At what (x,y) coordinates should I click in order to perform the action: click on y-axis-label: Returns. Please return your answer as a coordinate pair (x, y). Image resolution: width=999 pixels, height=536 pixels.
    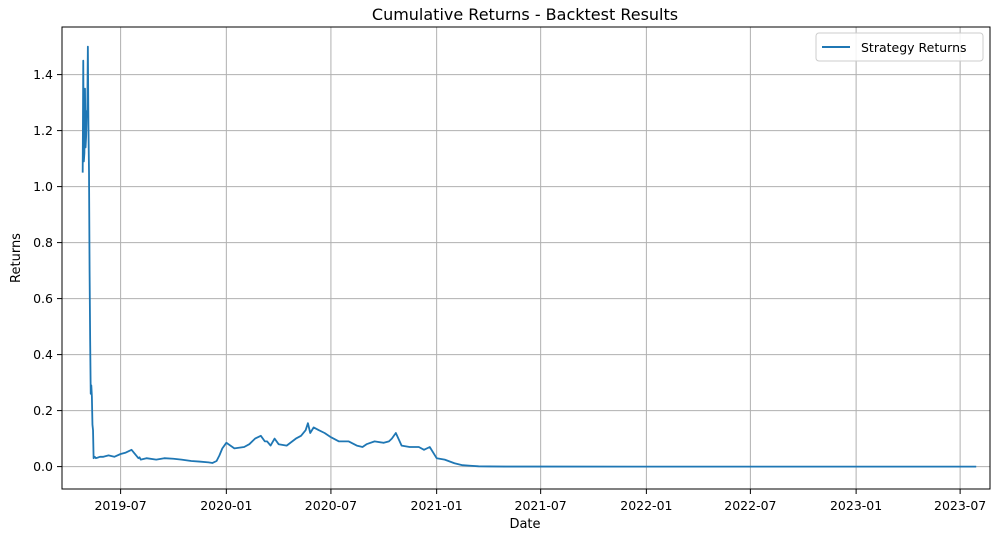
    Looking at the image, I should click on (16, 258).